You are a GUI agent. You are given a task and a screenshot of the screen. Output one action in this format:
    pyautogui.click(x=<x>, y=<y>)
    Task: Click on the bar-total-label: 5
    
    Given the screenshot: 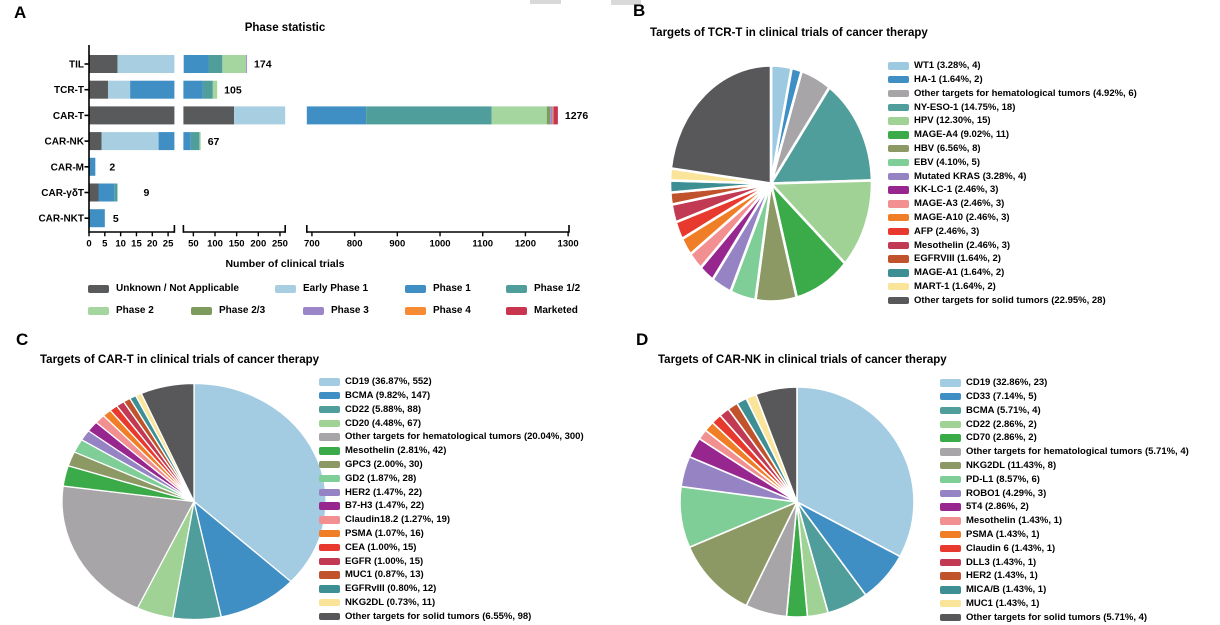 What is the action you would take?
    pyautogui.click(x=116, y=219)
    